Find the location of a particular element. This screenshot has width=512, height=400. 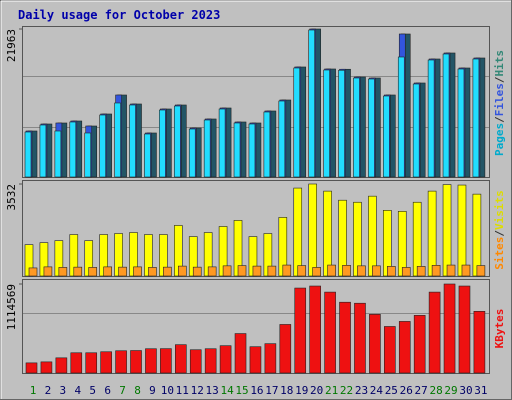

x-tick-label: 7 is located at coordinates (122, 390).